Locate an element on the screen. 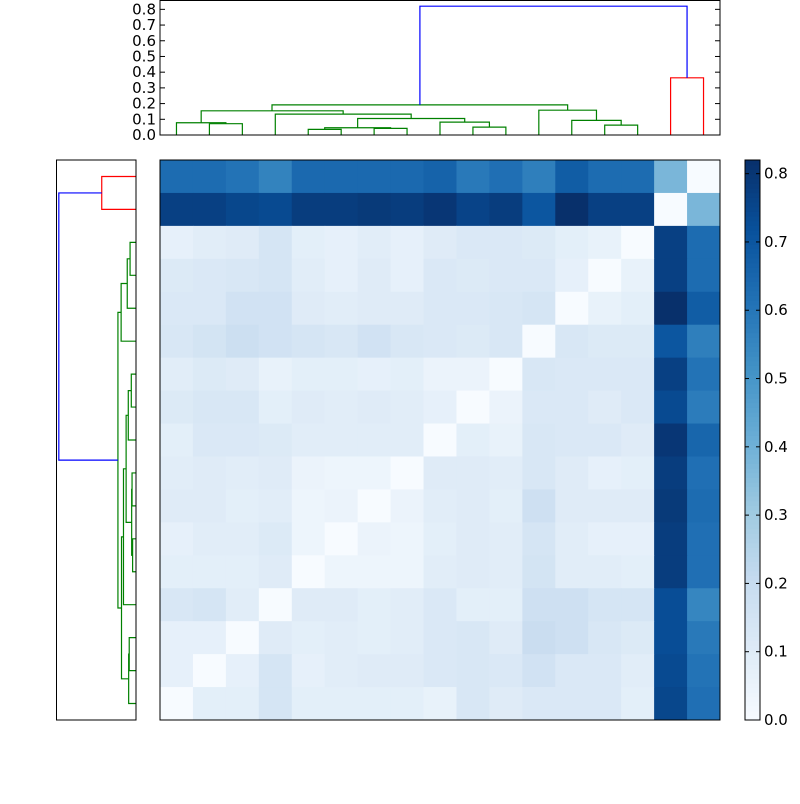 This screenshot has width=800, height=804. top-dendrogram-tick-label: 0.1 is located at coordinates (144, 119).